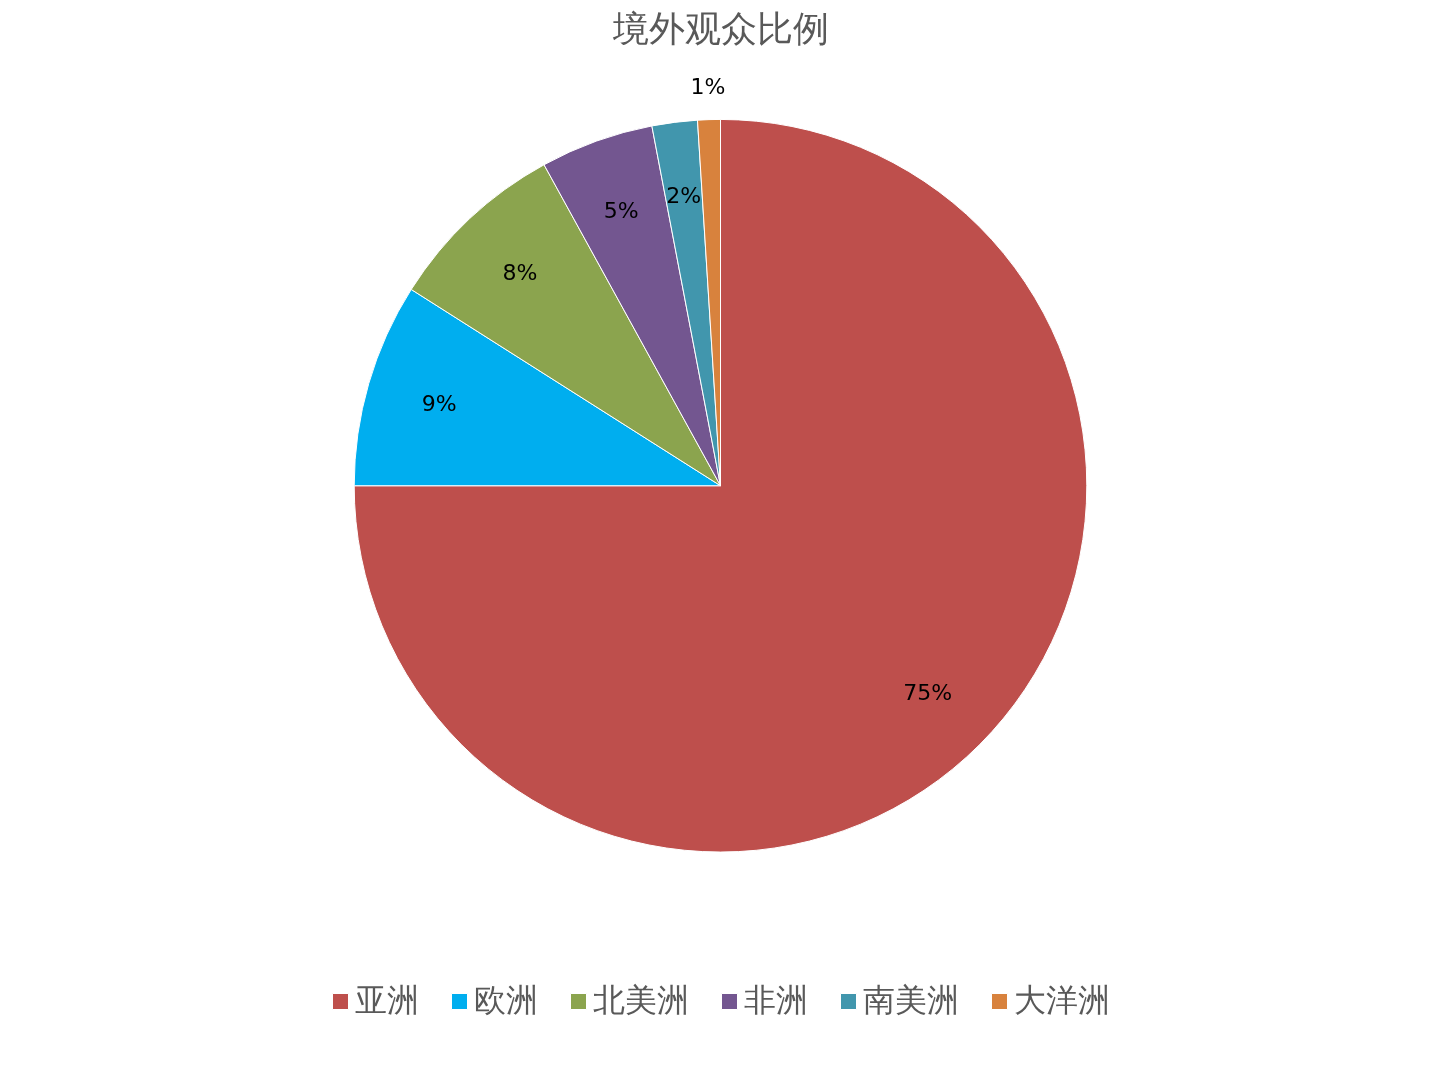 Image resolution: width=1450 pixels, height=1081 pixels. I want to click on chart-title: 境外观众比例, so click(720, 28).